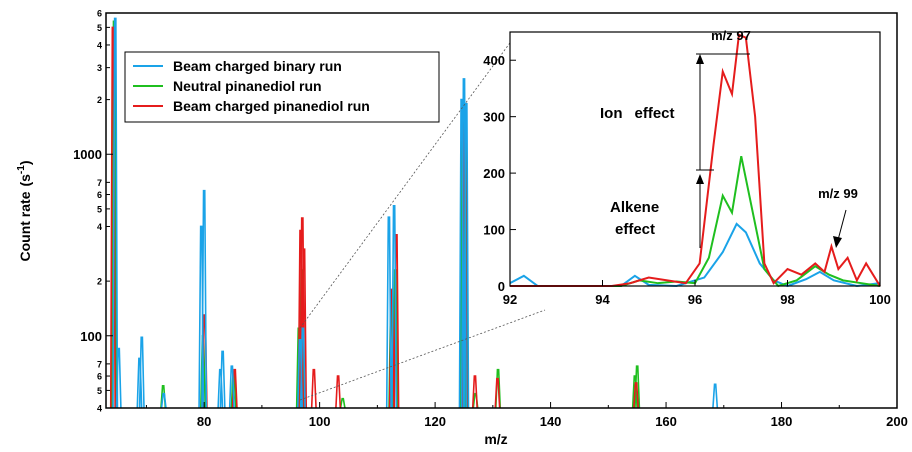  Describe the element at coordinates (422, 355) in the screenshot. I see `zoom-guide-lower` at that location.